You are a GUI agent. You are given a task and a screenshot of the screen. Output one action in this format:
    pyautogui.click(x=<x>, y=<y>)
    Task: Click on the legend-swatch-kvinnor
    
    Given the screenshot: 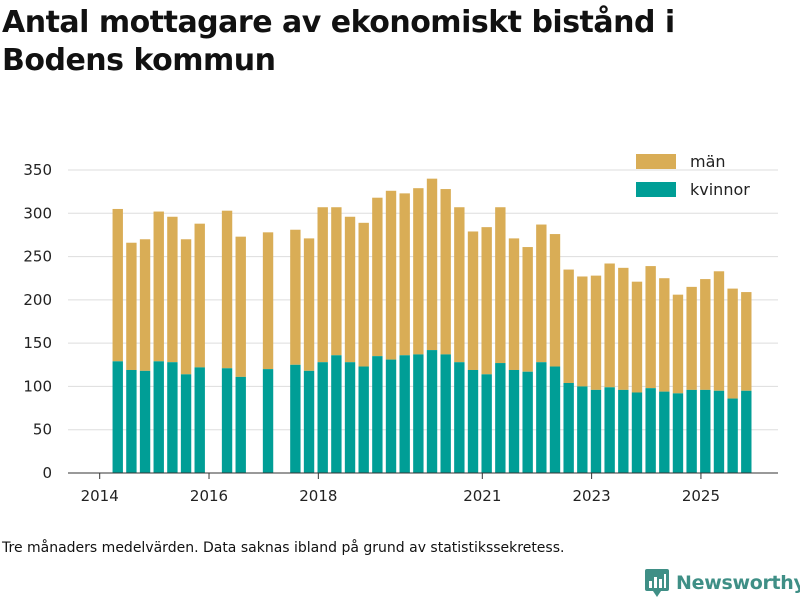 What is the action you would take?
    pyautogui.click(x=656, y=189)
    